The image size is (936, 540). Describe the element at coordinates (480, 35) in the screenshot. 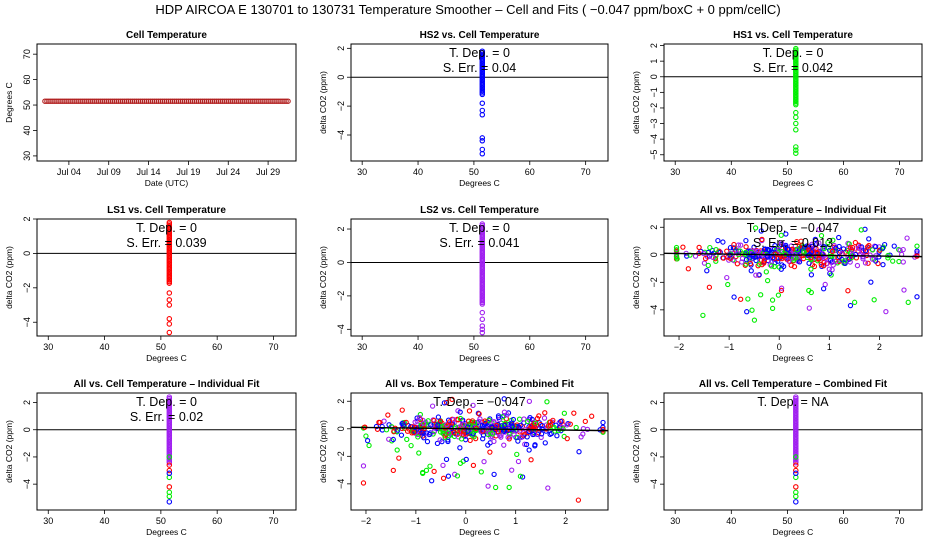

I see `panel-title: HS2 vs. Cell Temperature` at that location.